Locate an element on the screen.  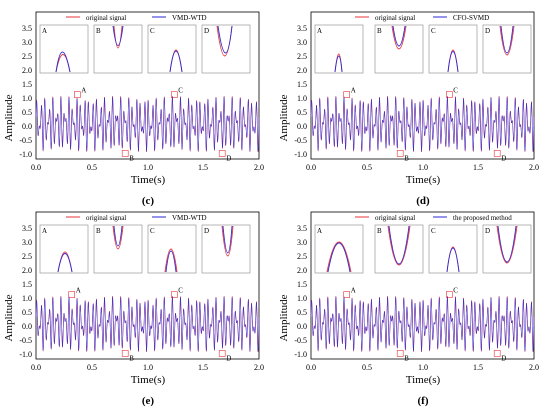
y-tick-label: 0.0 is located at coordinates (302, 326).